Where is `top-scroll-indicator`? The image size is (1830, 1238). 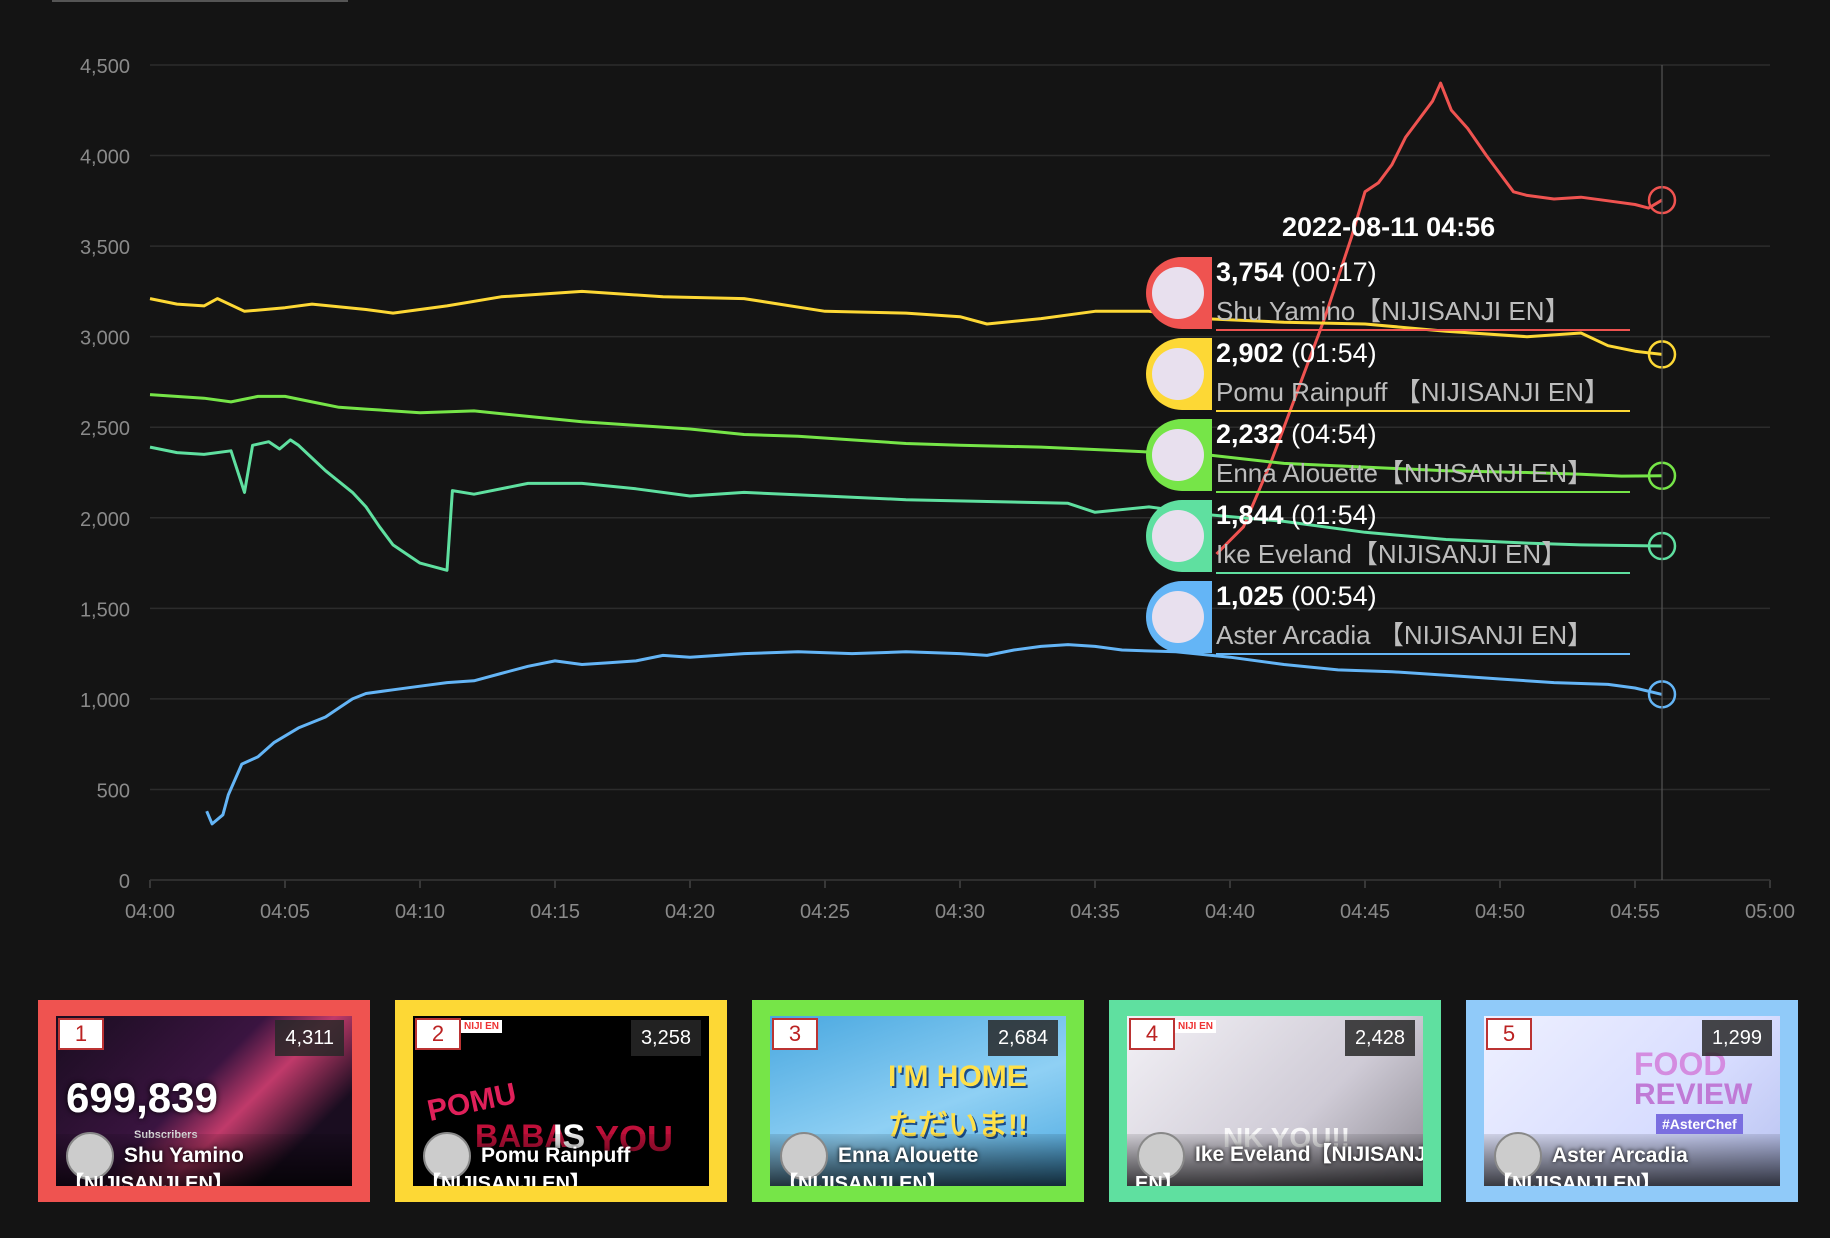
top-scroll-indicator is located at coordinates (200, 1).